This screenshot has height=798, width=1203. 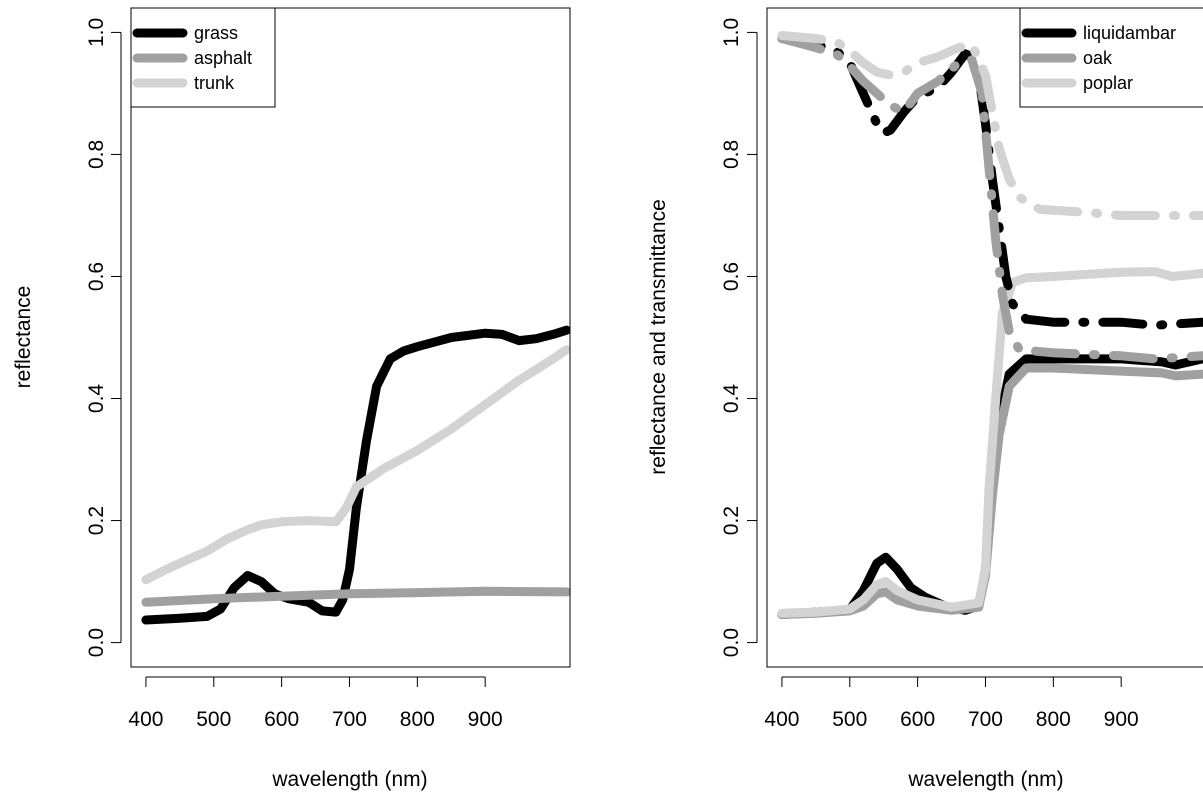 I want to click on series-line-grass, so click(x=355, y=475).